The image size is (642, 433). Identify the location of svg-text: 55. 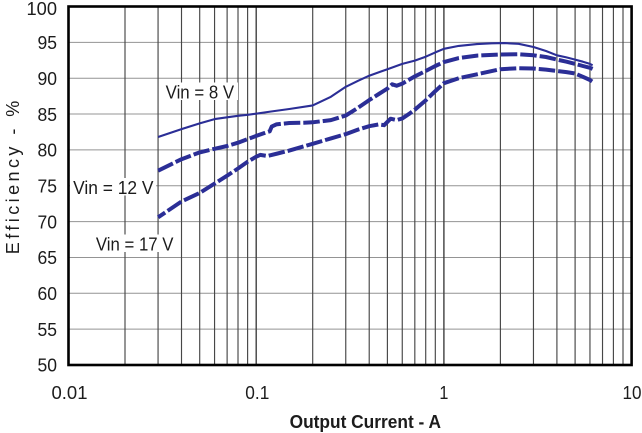
(48, 330).